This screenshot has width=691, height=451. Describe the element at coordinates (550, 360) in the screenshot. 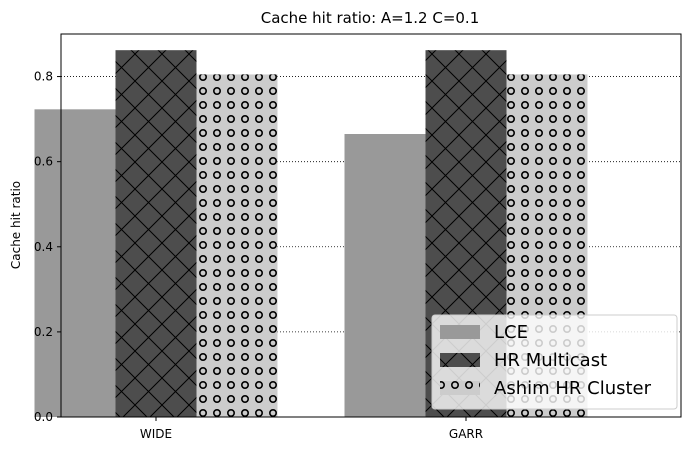

I see `legend-label: HR Multicast` at that location.